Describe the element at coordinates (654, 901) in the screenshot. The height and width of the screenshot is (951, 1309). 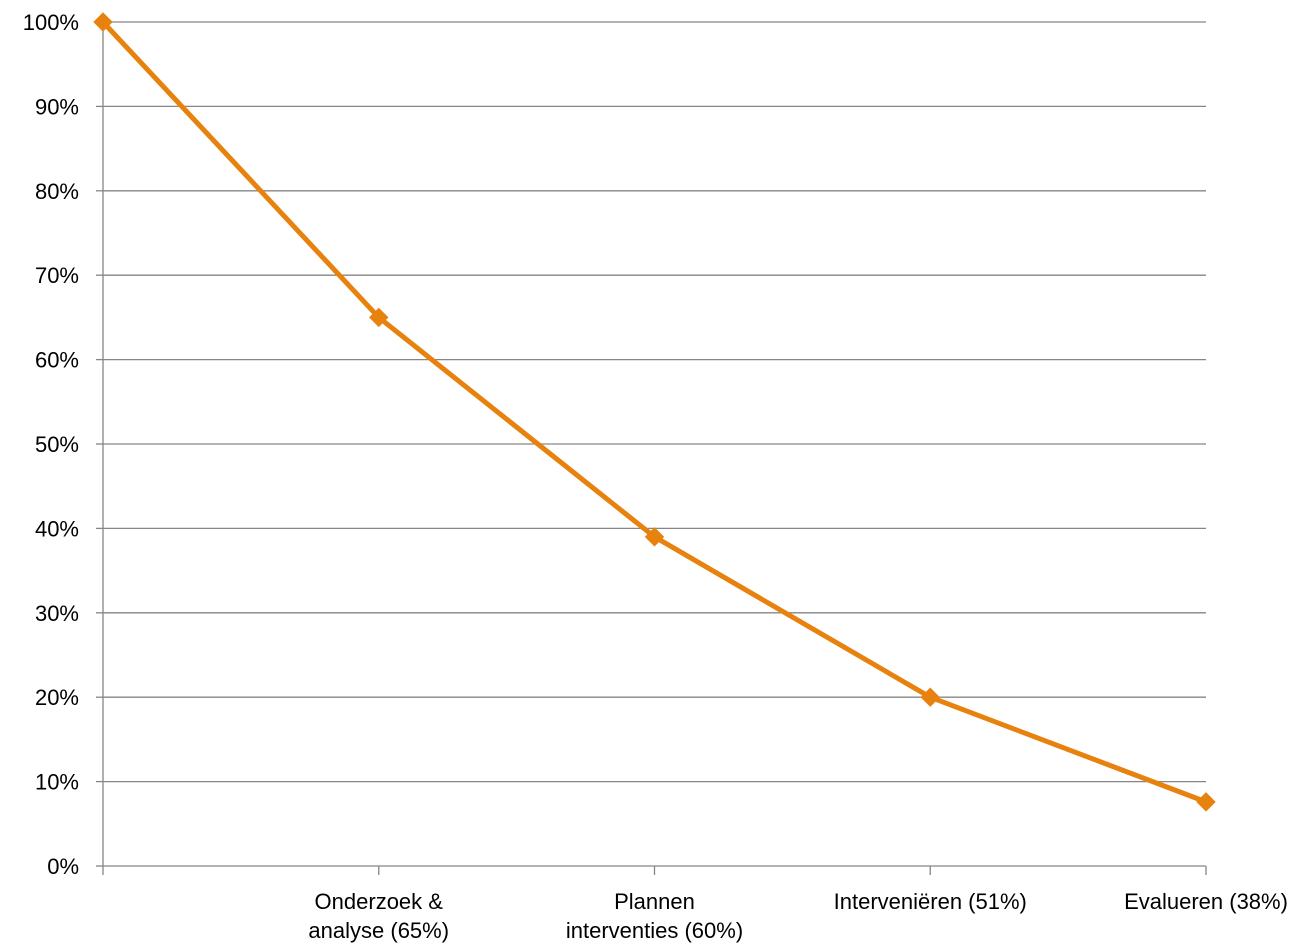
I see `x-tick-label: Plannen` at that location.